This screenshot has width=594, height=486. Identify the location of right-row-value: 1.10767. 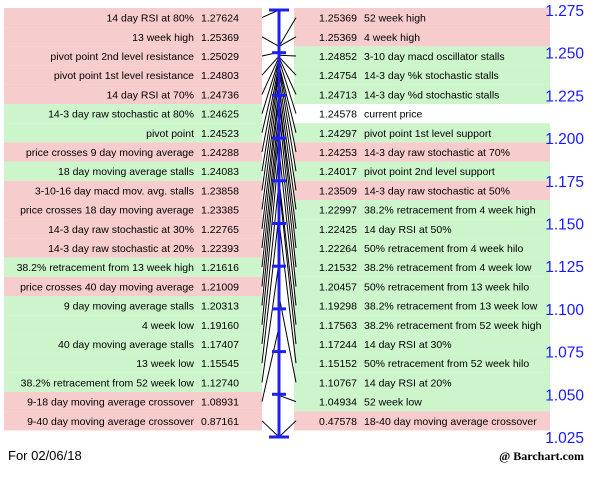
(338, 383).